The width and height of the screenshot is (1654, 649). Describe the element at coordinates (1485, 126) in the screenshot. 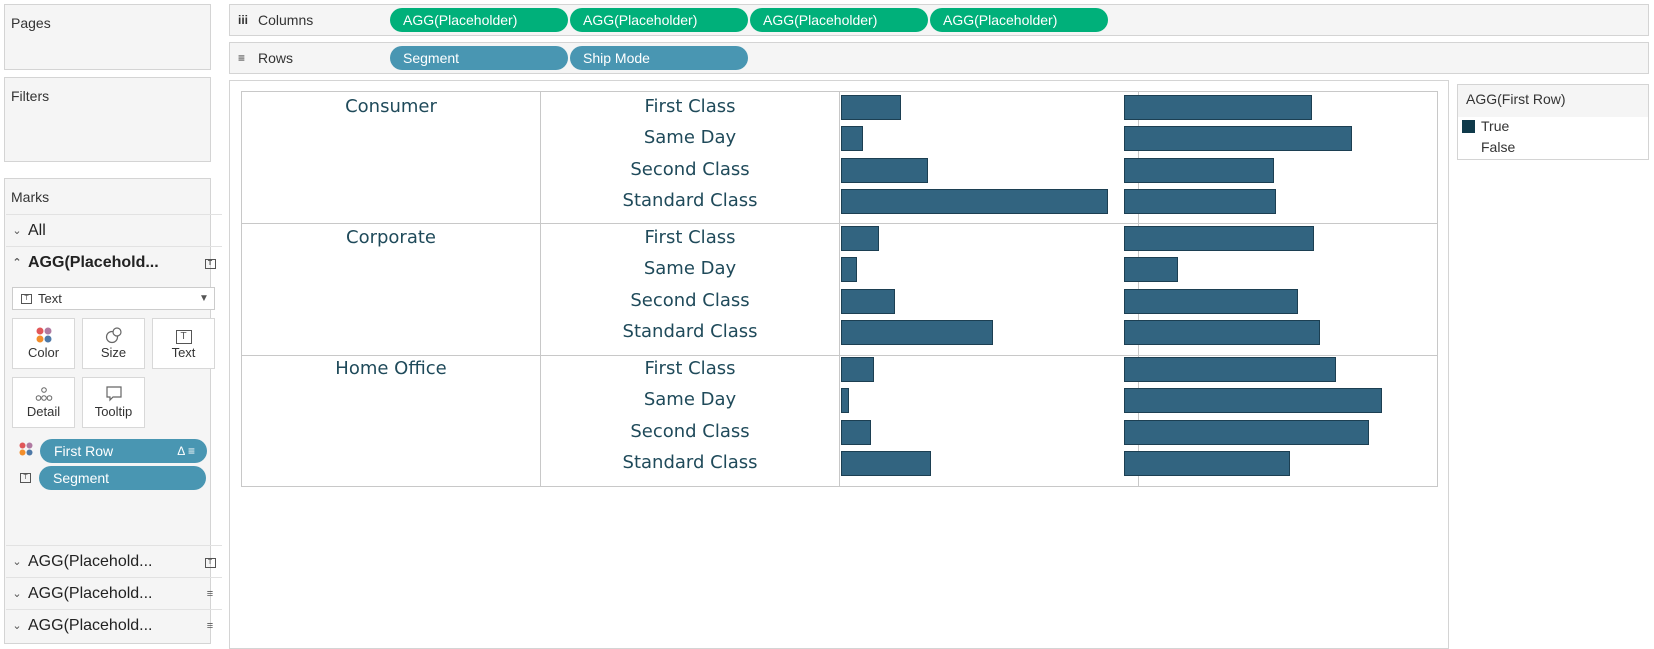

I see `legend-item-true: True` at that location.